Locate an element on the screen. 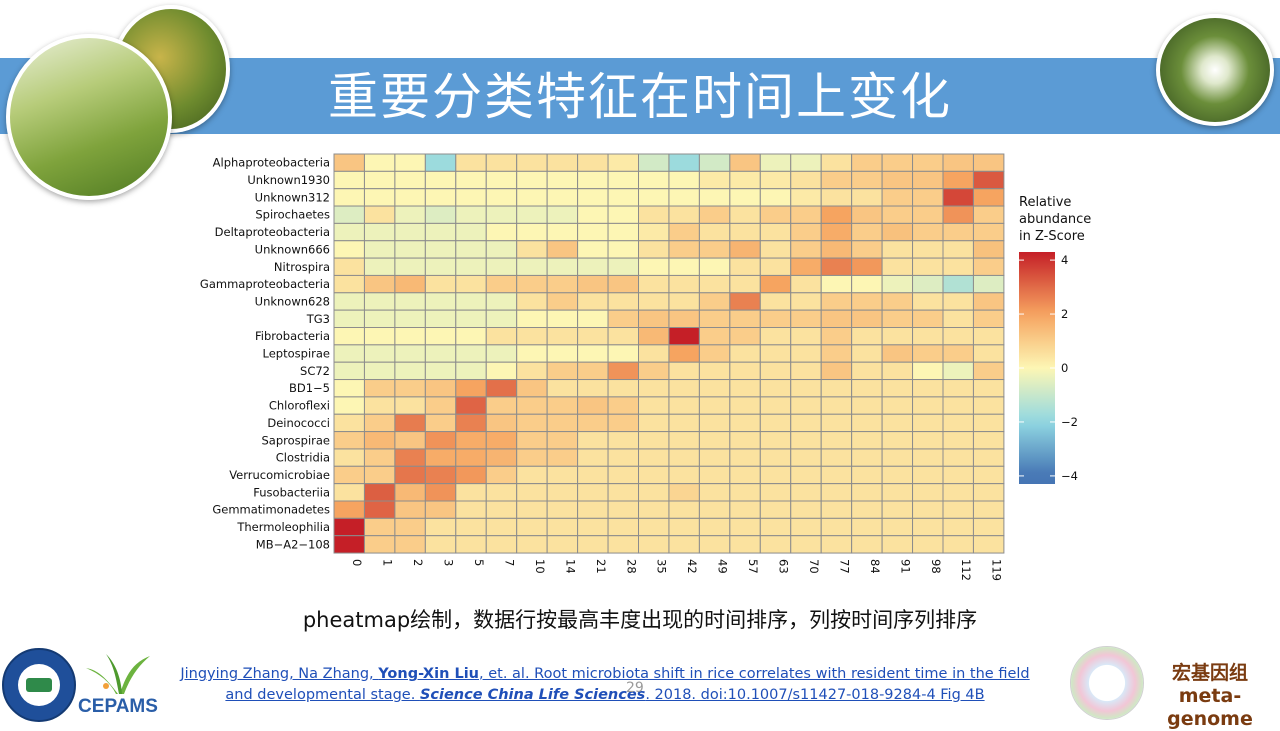 The width and height of the screenshot is (1280, 731). row-label: Fibrobacteria is located at coordinates (292, 336).